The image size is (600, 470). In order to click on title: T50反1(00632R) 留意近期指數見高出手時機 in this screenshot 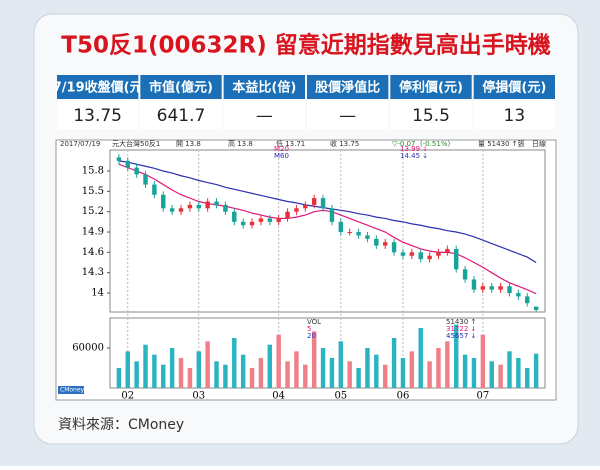, I will do `click(305, 45)`.